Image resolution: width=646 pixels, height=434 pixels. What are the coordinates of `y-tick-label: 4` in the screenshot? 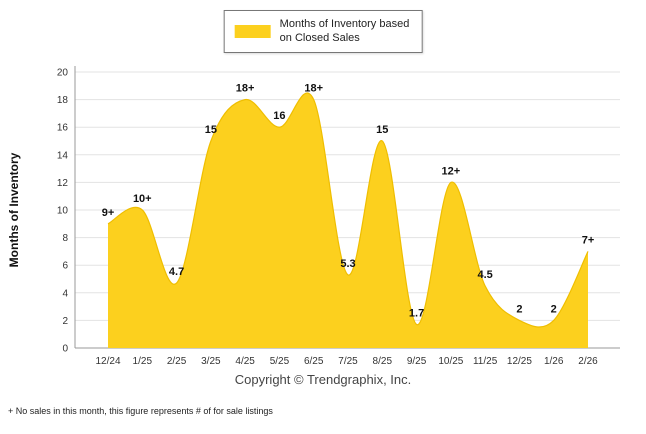 It's located at (65, 293).